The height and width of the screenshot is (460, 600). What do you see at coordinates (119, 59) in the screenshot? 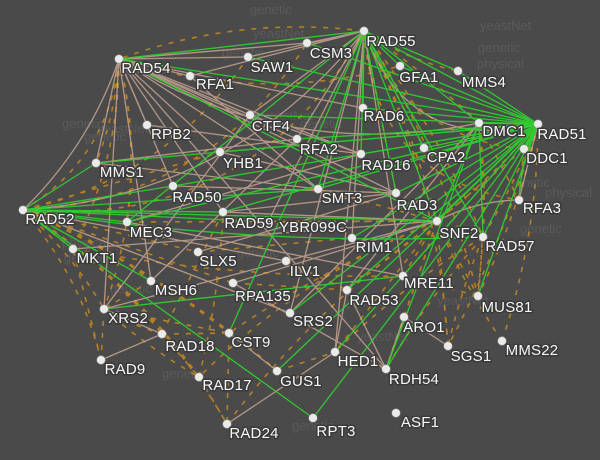
I see `node-dot-RAD54` at bounding box center [119, 59].